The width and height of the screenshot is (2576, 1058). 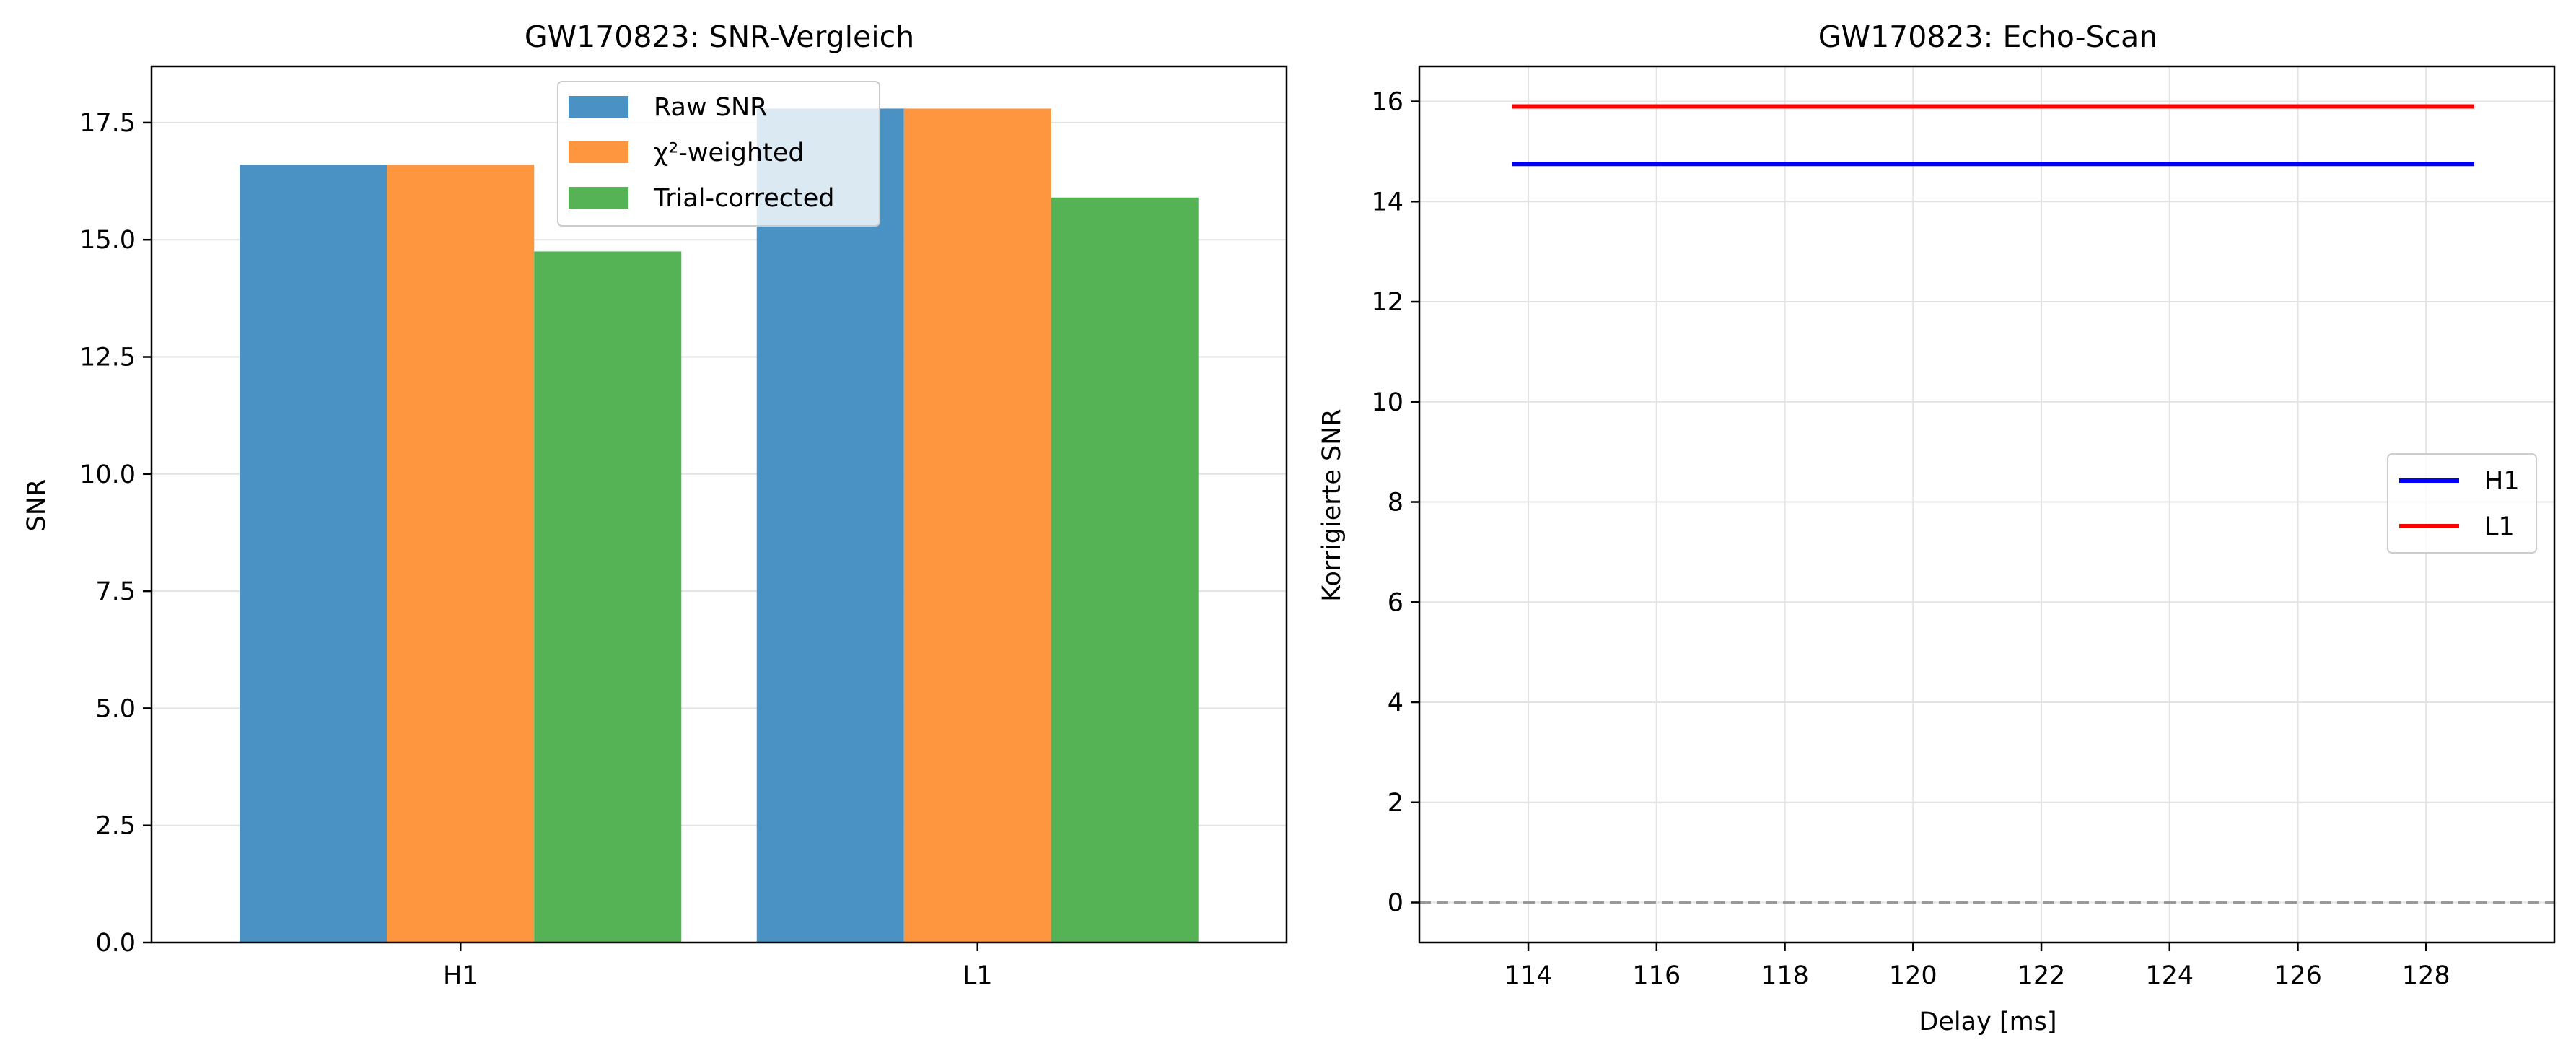 What do you see at coordinates (718, 966) in the screenshot?
I see `bar-chart-x-ticks: H1 L1` at bounding box center [718, 966].